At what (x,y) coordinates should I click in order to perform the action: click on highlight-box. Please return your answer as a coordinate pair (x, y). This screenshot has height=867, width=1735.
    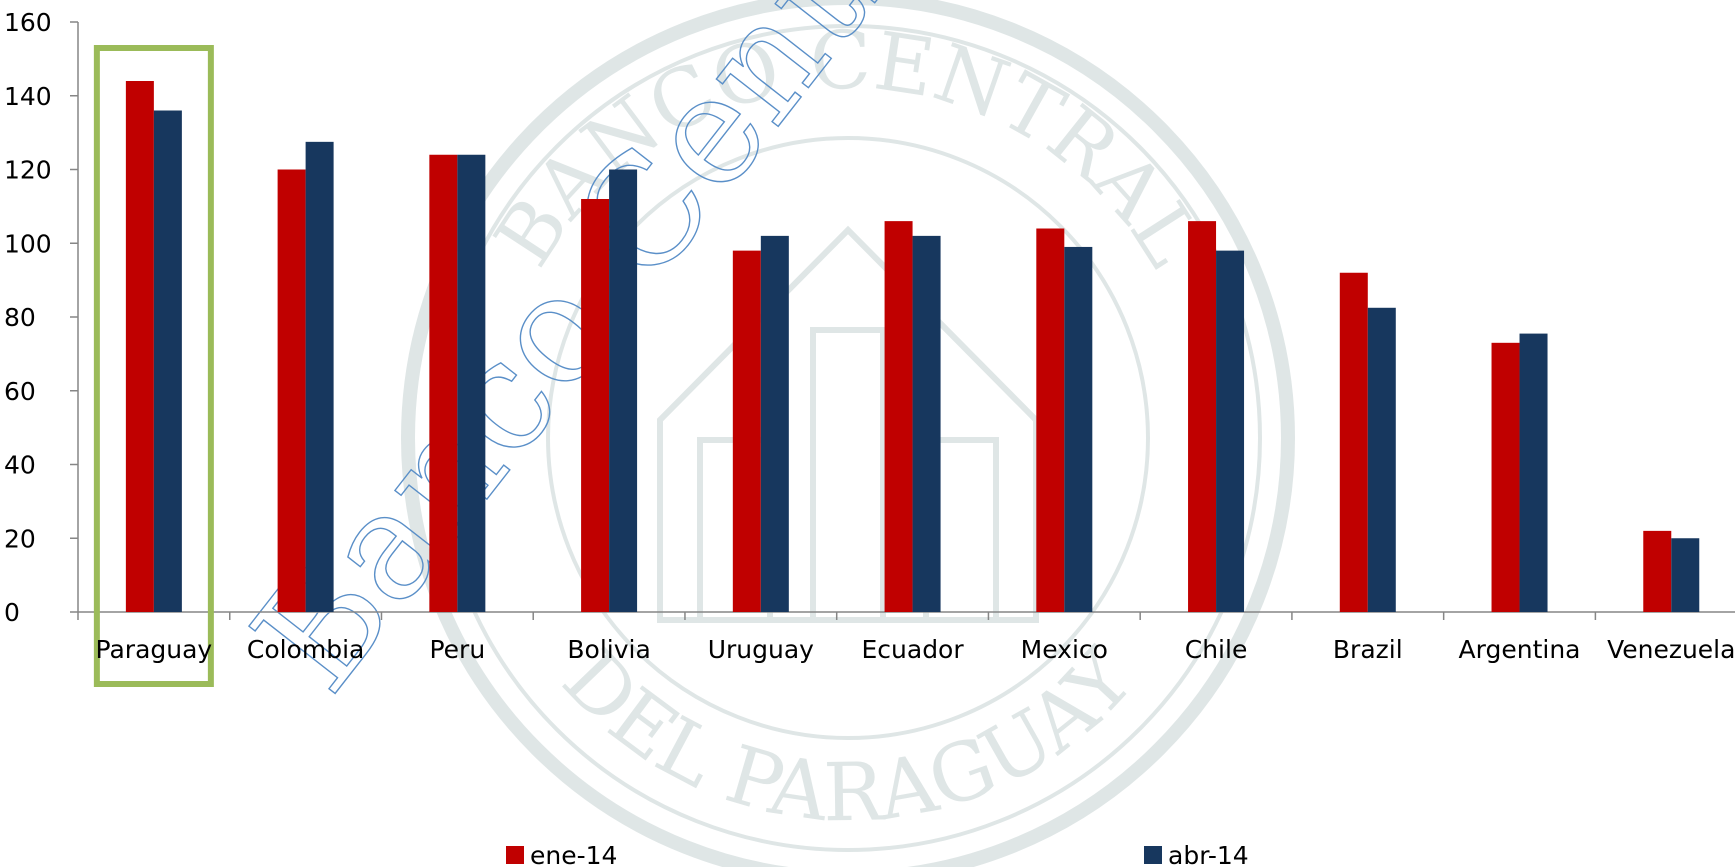
    Looking at the image, I should click on (153, 366).